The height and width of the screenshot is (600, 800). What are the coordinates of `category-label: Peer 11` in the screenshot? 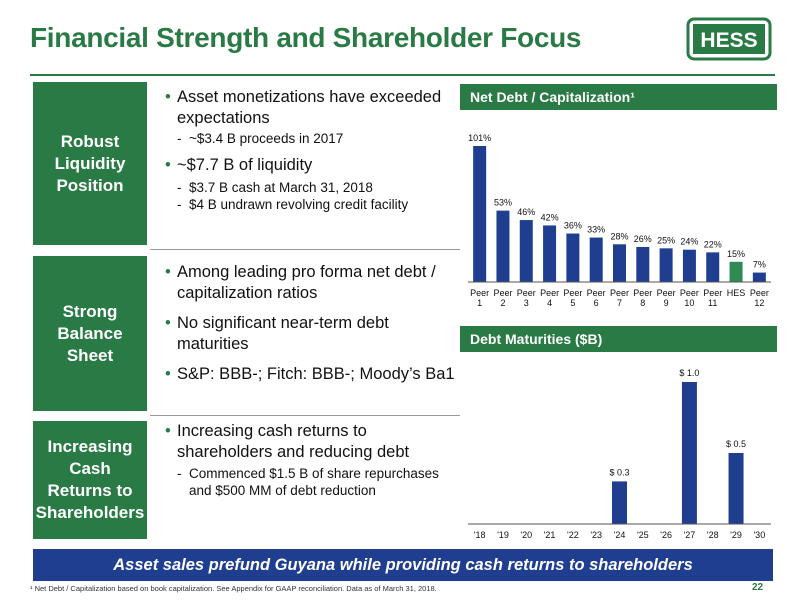 It's located at (712, 298).